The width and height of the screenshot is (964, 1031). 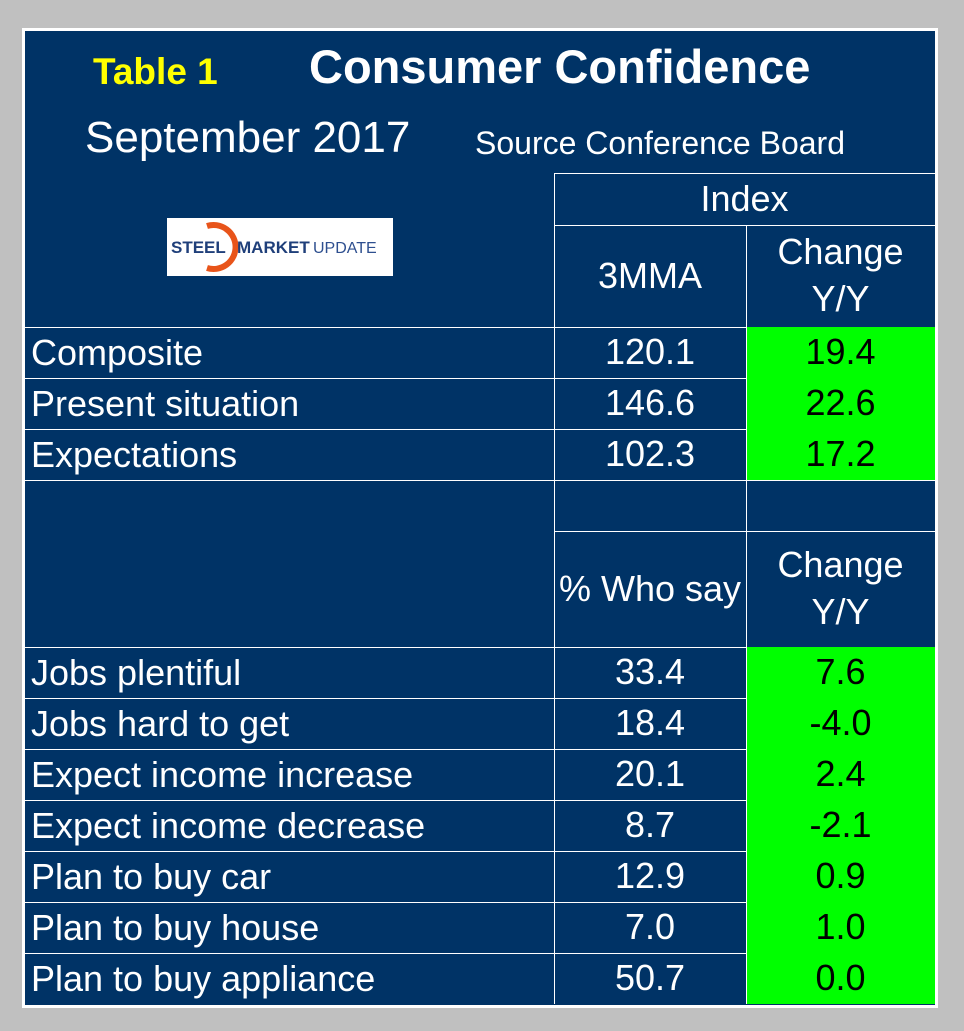 What do you see at coordinates (222, 774) in the screenshot?
I see `row-label: Expect income increase` at bounding box center [222, 774].